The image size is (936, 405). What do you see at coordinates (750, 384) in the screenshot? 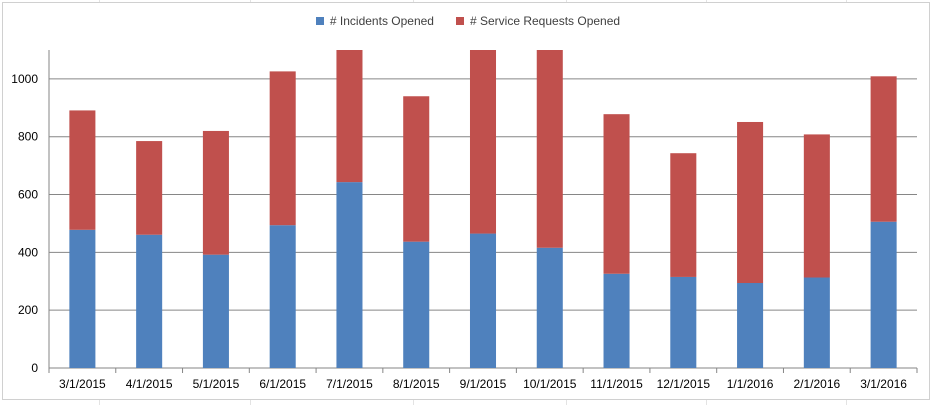
I see `x-tick-label: 1/1/2016` at bounding box center [750, 384].